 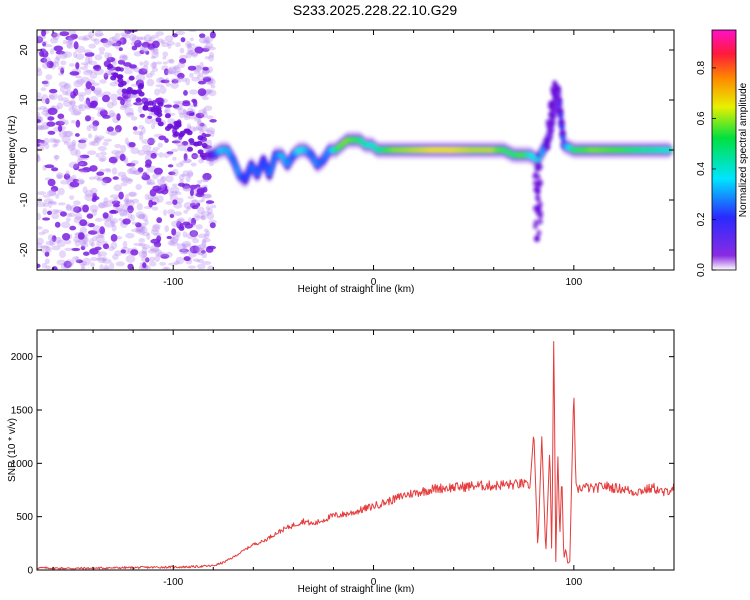 I want to click on y-tick-label: 0, so click(x=24, y=150).